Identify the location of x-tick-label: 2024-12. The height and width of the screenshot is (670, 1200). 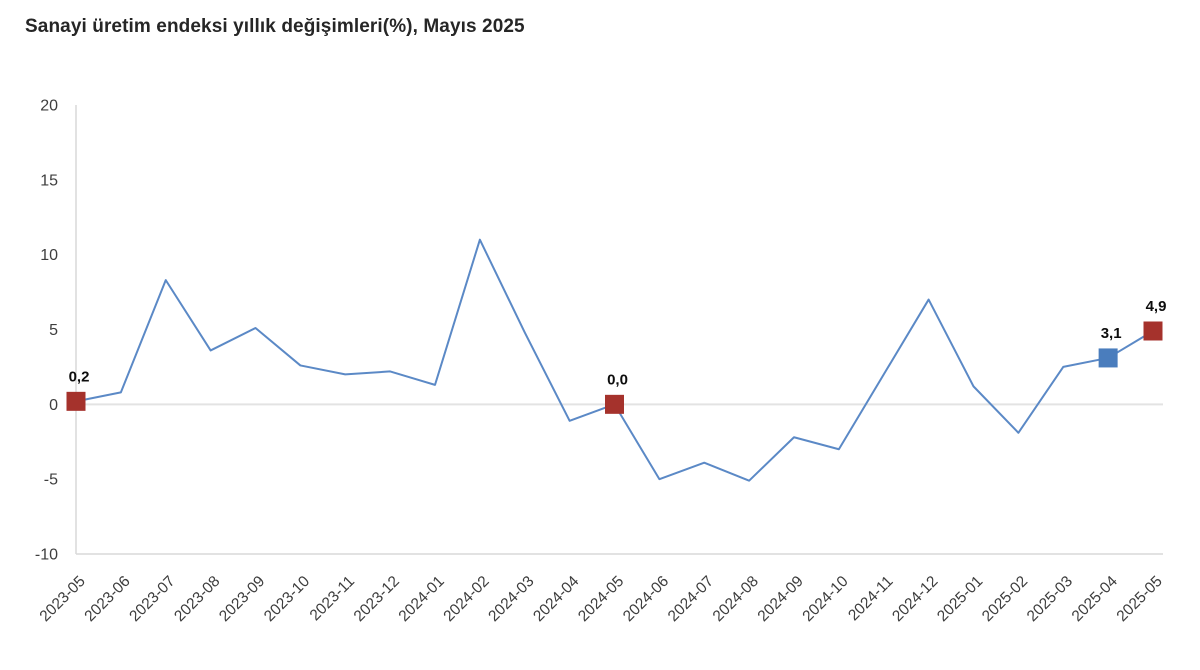
(915, 599).